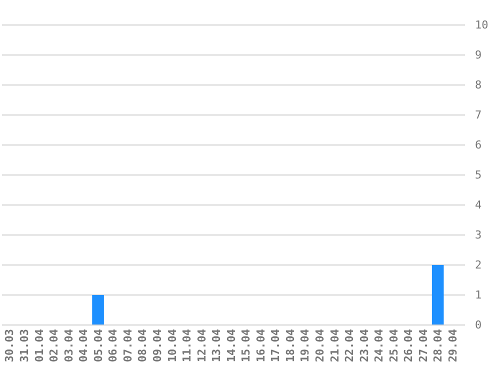 This screenshot has width=498, height=370. Describe the element at coordinates (143, 345) in the screenshot. I see `x-tick-label: 08.04` at that location.